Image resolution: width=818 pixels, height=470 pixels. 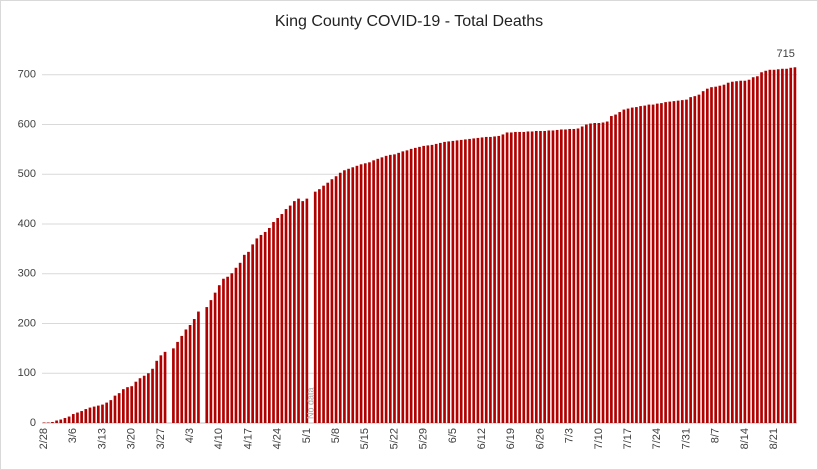 I want to click on x-tick-label: 7/31, so click(x=686, y=438).